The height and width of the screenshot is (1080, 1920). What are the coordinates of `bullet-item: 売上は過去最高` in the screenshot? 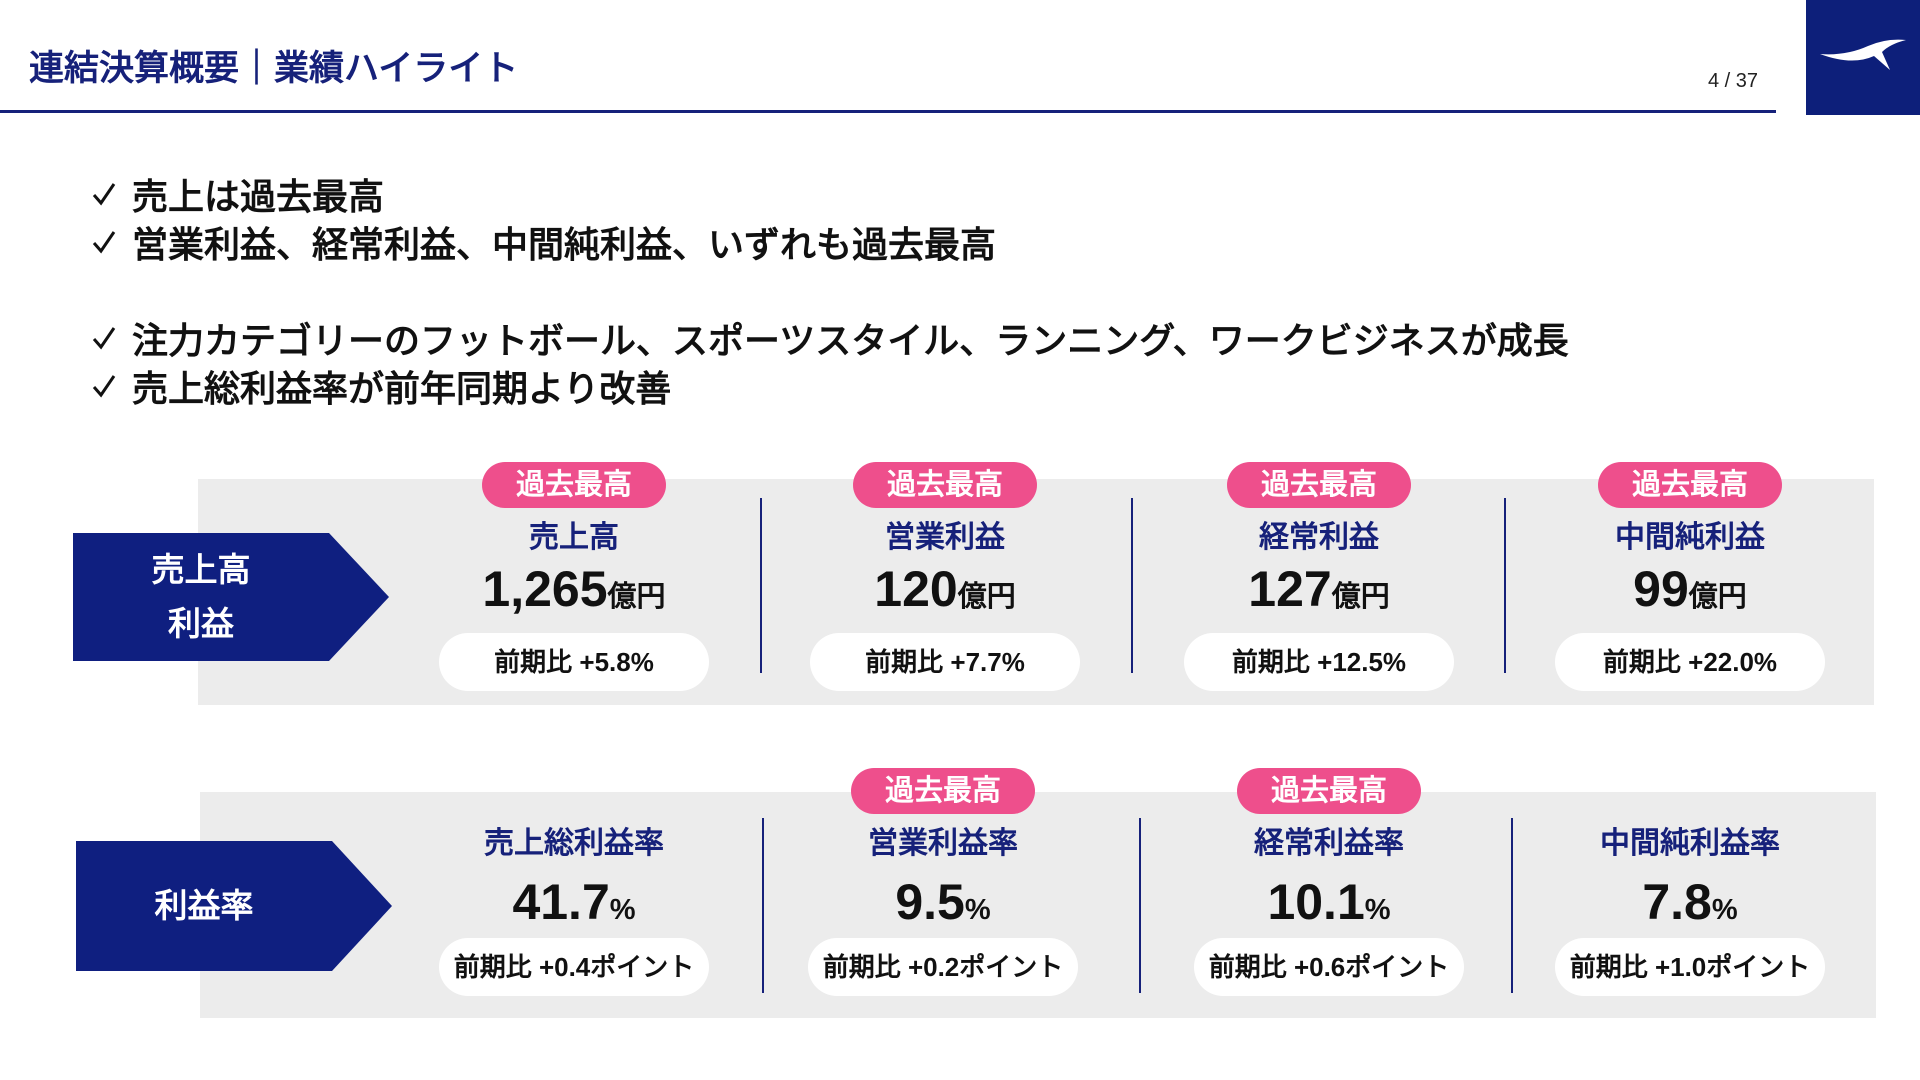 It's located at (238, 194).